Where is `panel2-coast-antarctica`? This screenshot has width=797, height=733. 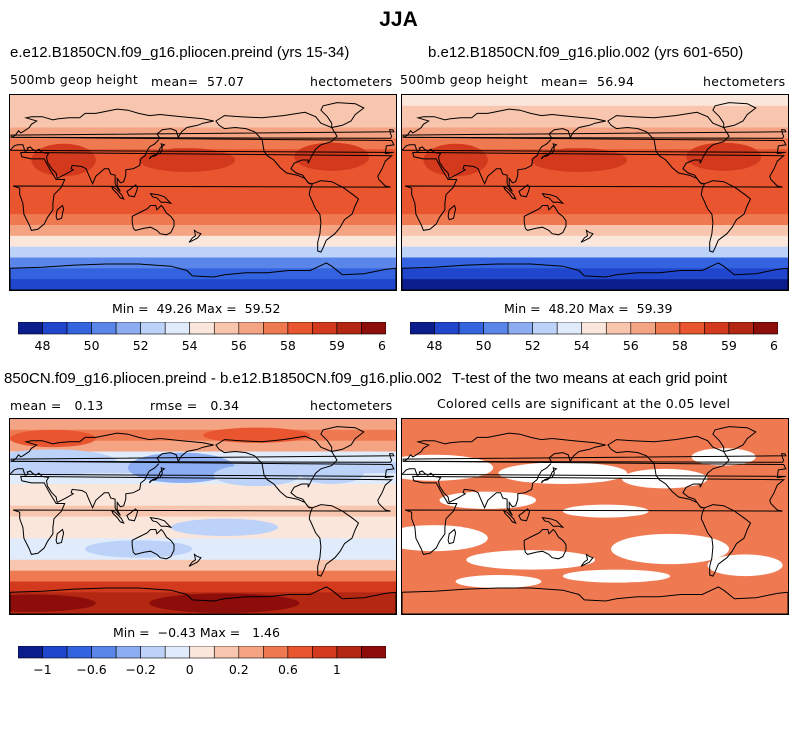
panel2-coast-antarctica is located at coordinates (595, 276).